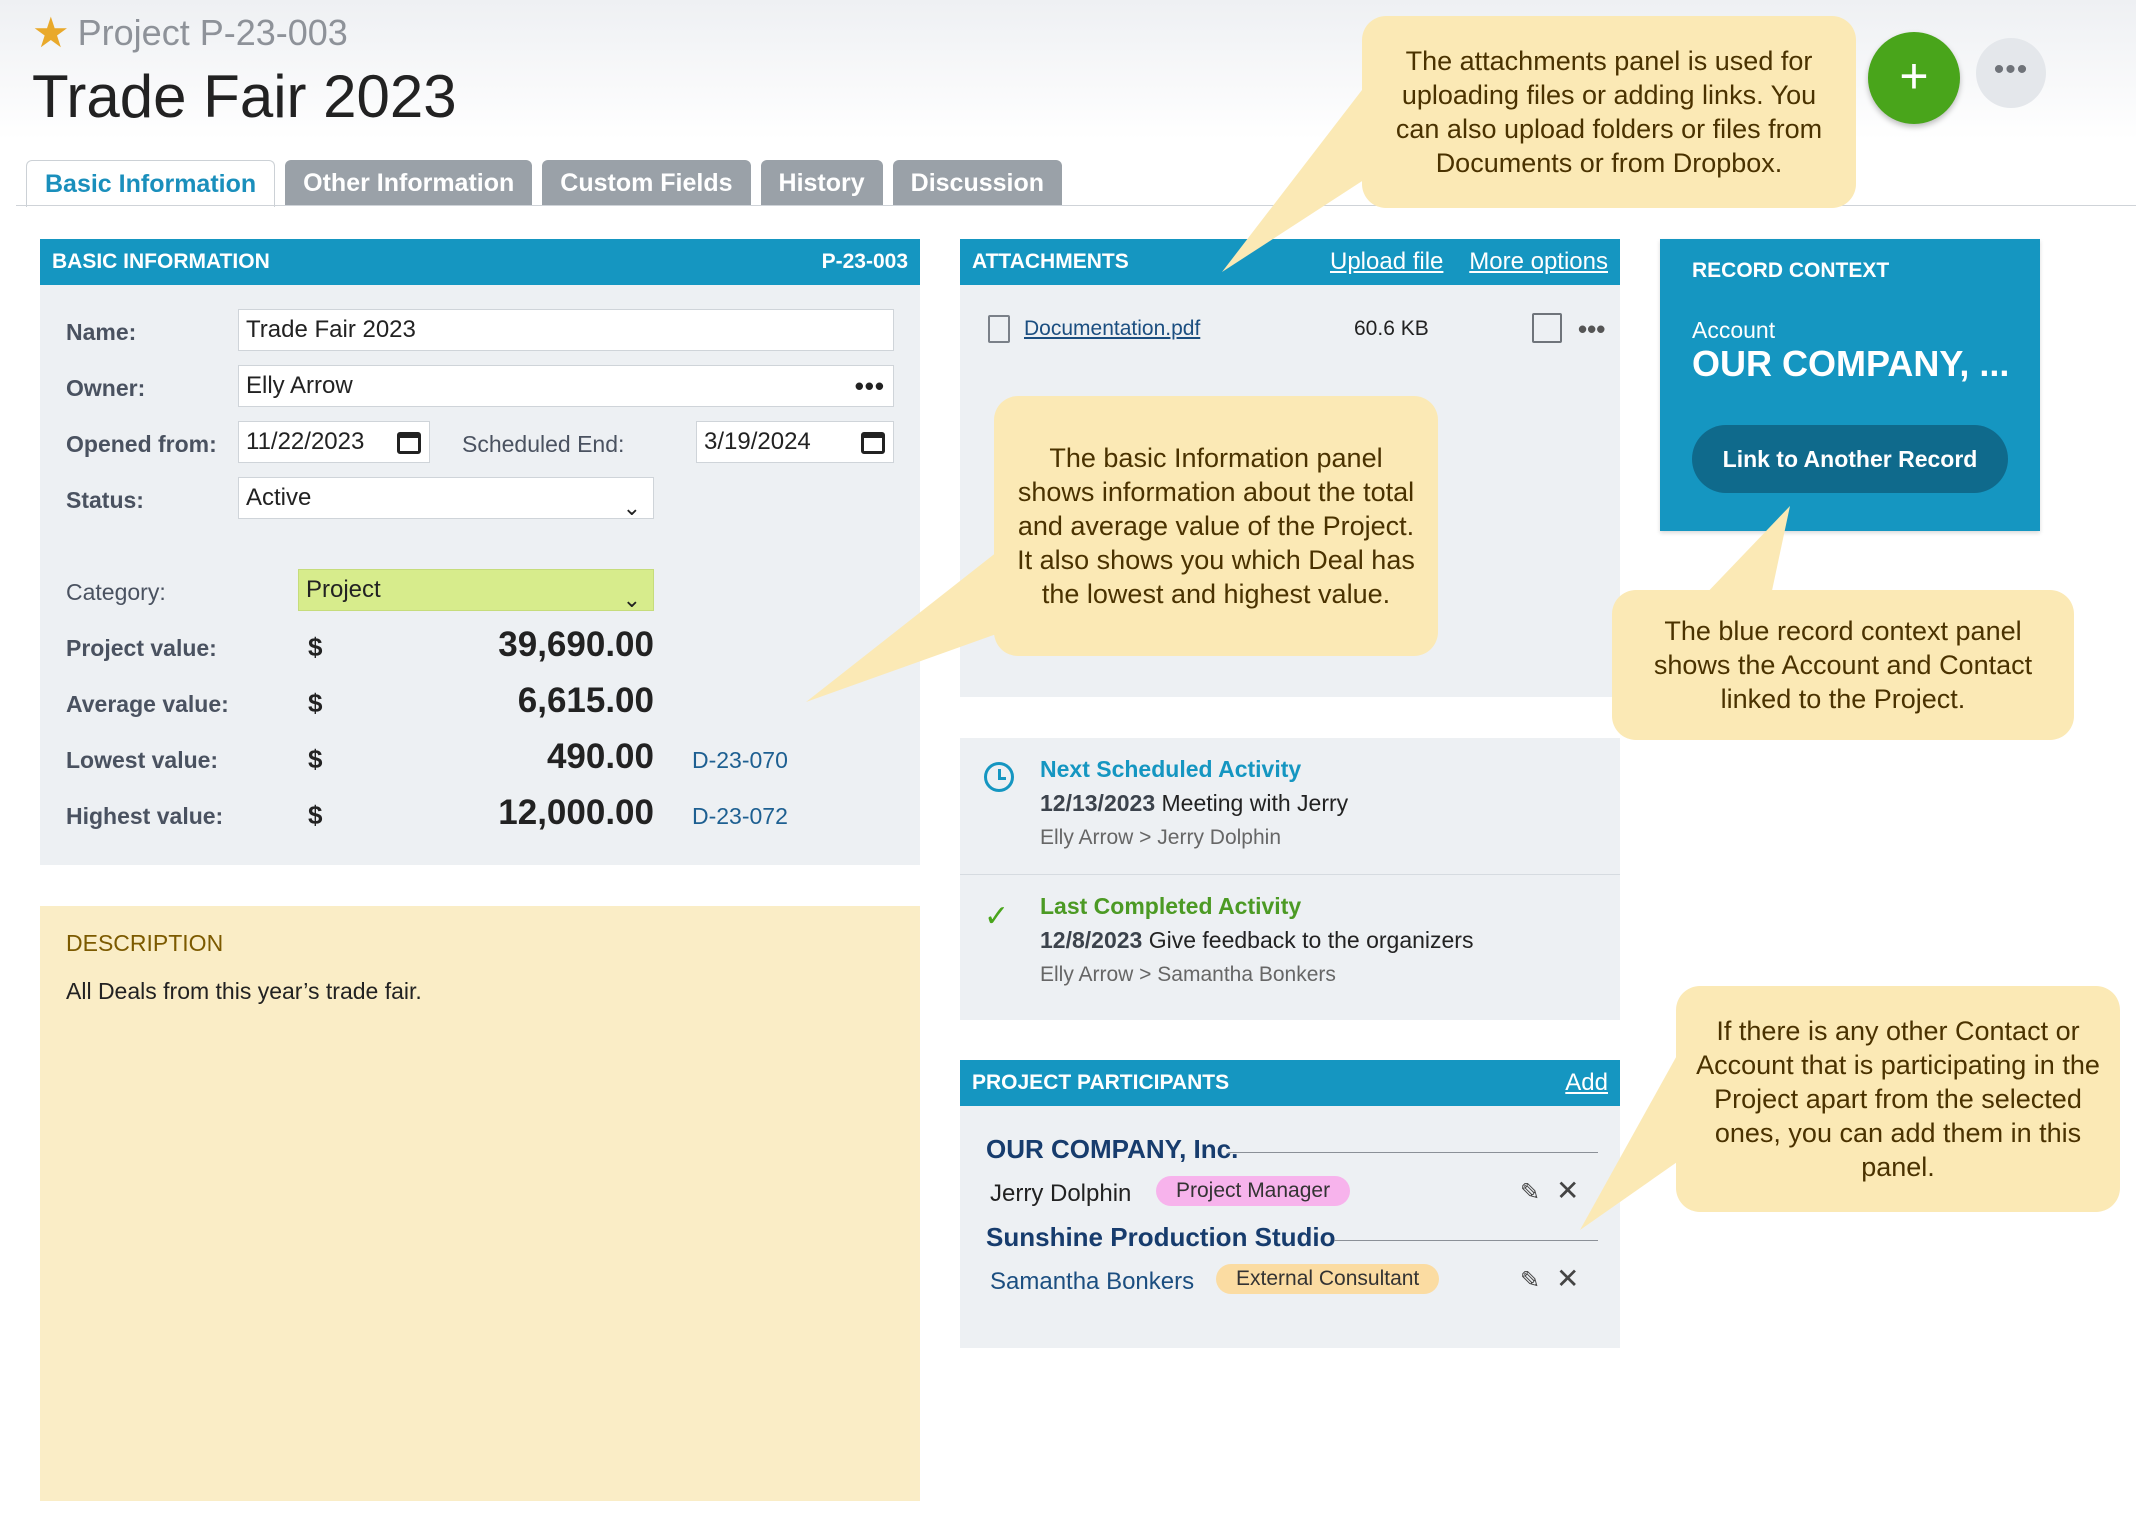  What do you see at coordinates (299, 385) in the screenshot?
I see `owner-value: Elly Arrow` at bounding box center [299, 385].